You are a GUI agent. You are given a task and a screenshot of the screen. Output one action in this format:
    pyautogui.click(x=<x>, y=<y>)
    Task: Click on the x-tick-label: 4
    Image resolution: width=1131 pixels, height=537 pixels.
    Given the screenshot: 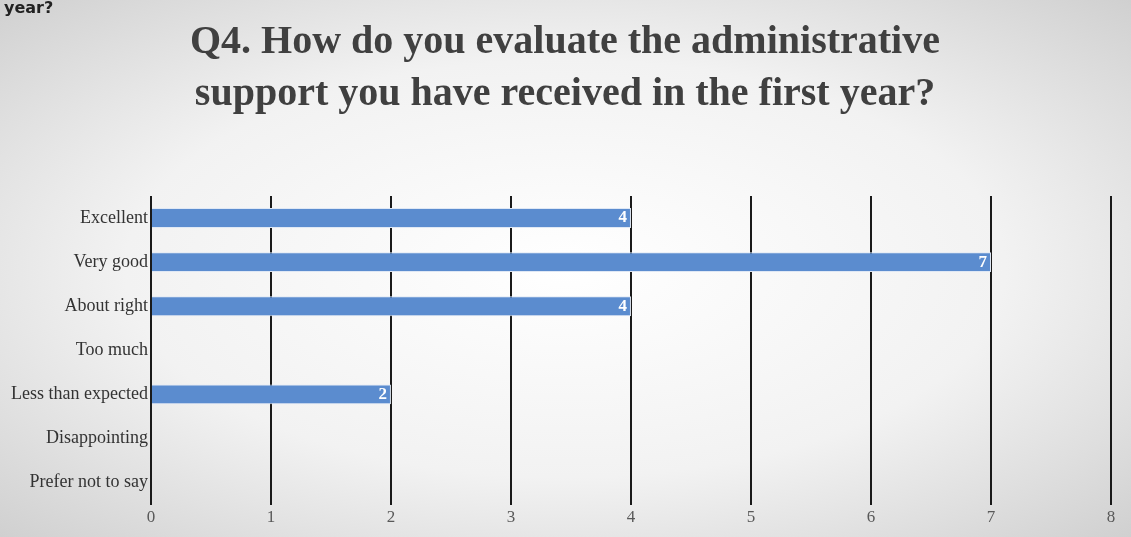 What is the action you would take?
    pyautogui.click(x=631, y=517)
    